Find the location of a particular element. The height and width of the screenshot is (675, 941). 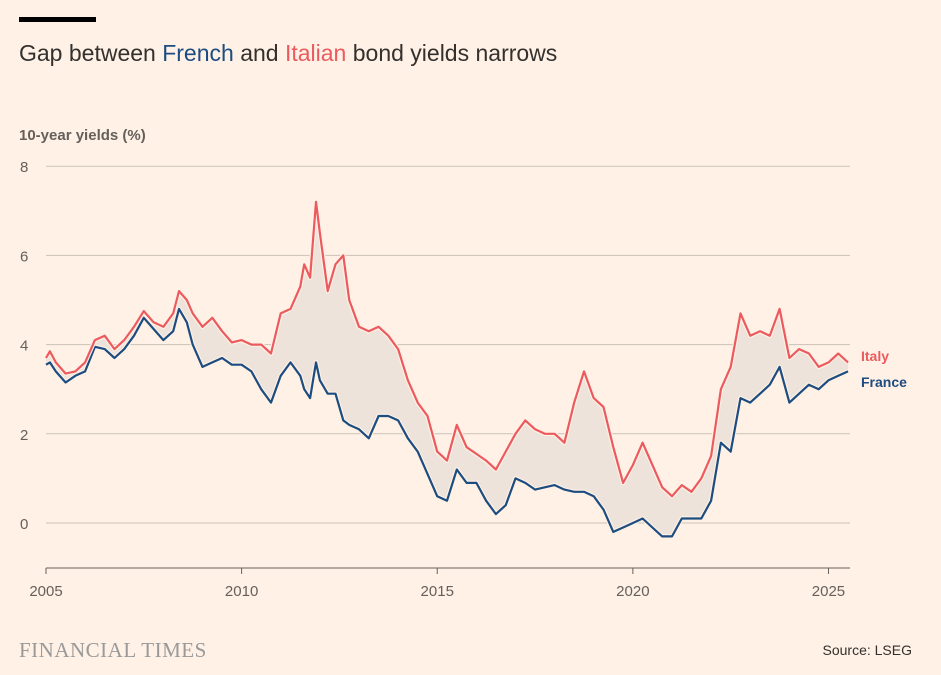

title-text: and is located at coordinates (259, 53).